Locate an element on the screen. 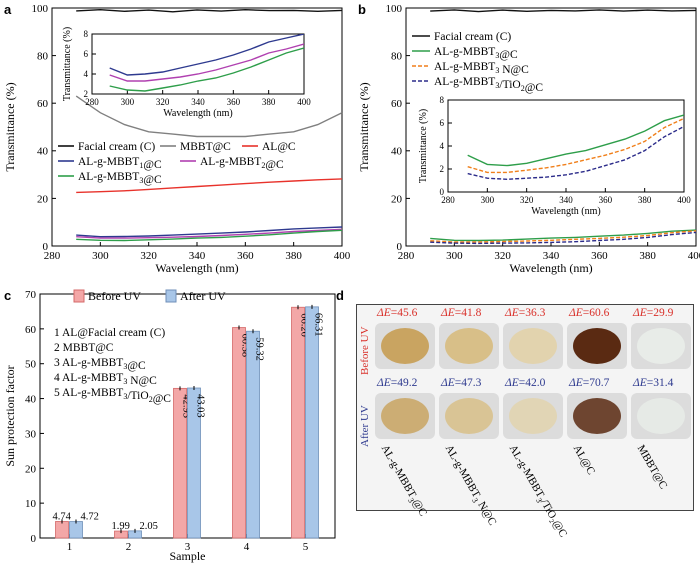 This screenshot has width=700, height=563. delta-e-before-label: ΔE=41.8 is located at coordinates (461, 313).